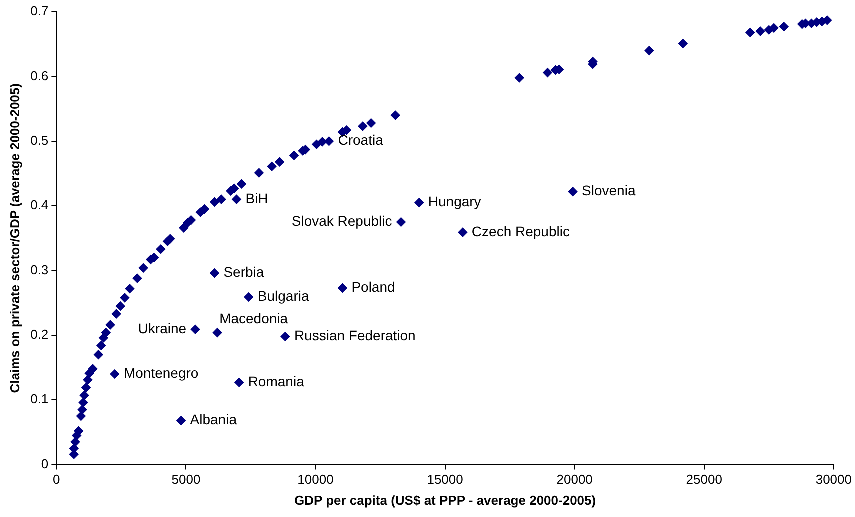 This screenshot has width=855, height=517. Describe the element at coordinates (445, 500) in the screenshot. I see `x-axis-title: GDP per capita (US$ at PPP - average 2000-2005)` at that location.